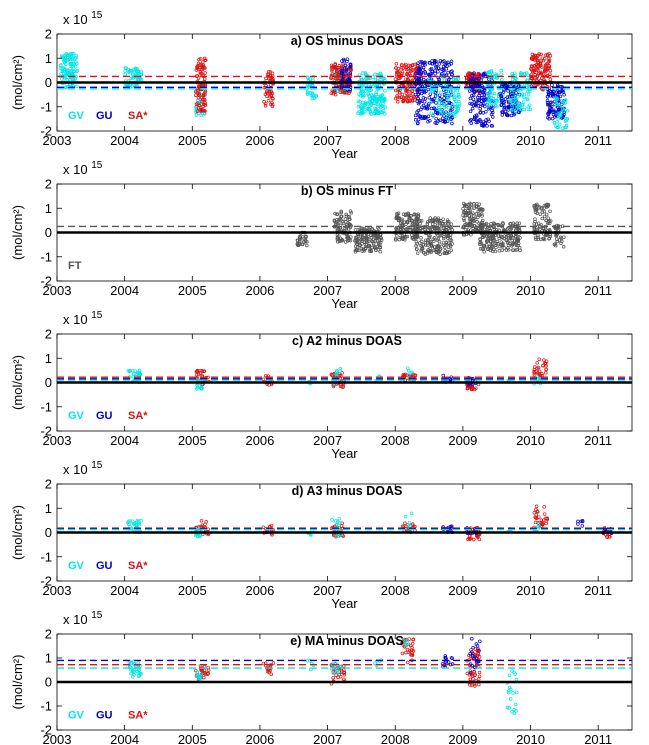 Image resolution: width=649 pixels, height=745 pixels. What do you see at coordinates (48, 532) in the screenshot?
I see `y-tick-label: 0` at bounding box center [48, 532].